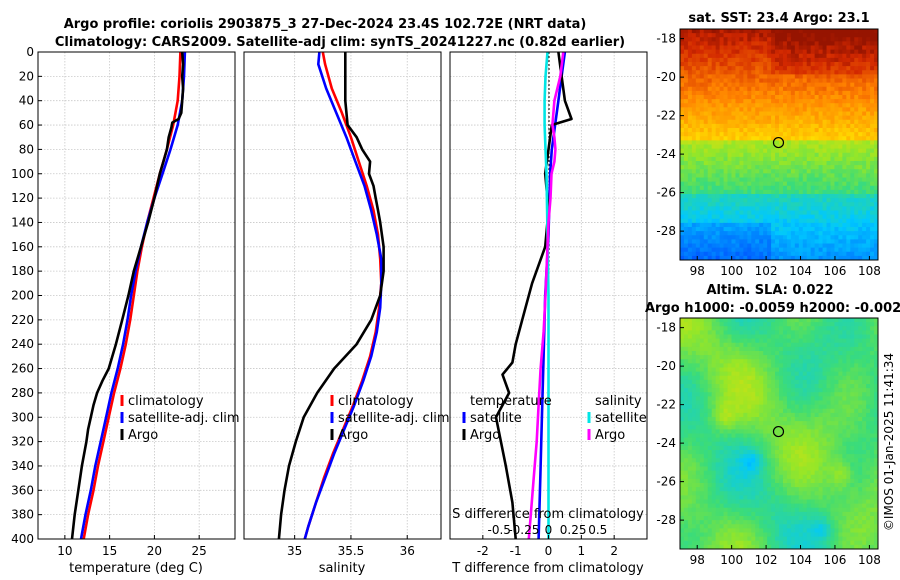 This screenshot has height=580, width=900. I want to click on legend-label-argo: Argo, so click(143, 435).